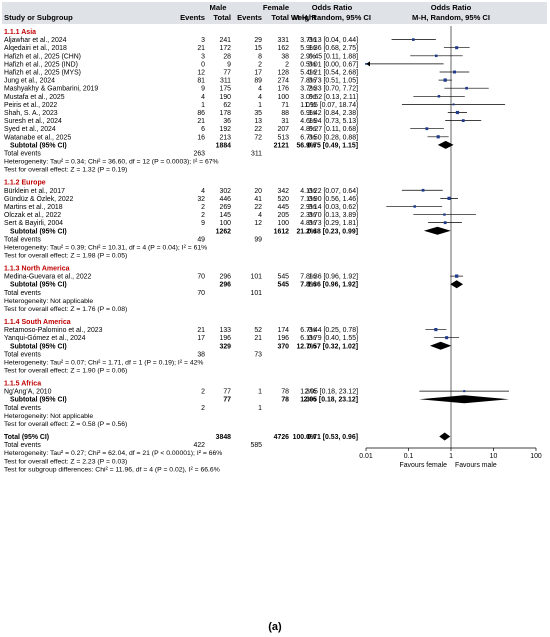  I want to click on study-name: Yanqui-Gómez et al., 2024, so click(45, 338).